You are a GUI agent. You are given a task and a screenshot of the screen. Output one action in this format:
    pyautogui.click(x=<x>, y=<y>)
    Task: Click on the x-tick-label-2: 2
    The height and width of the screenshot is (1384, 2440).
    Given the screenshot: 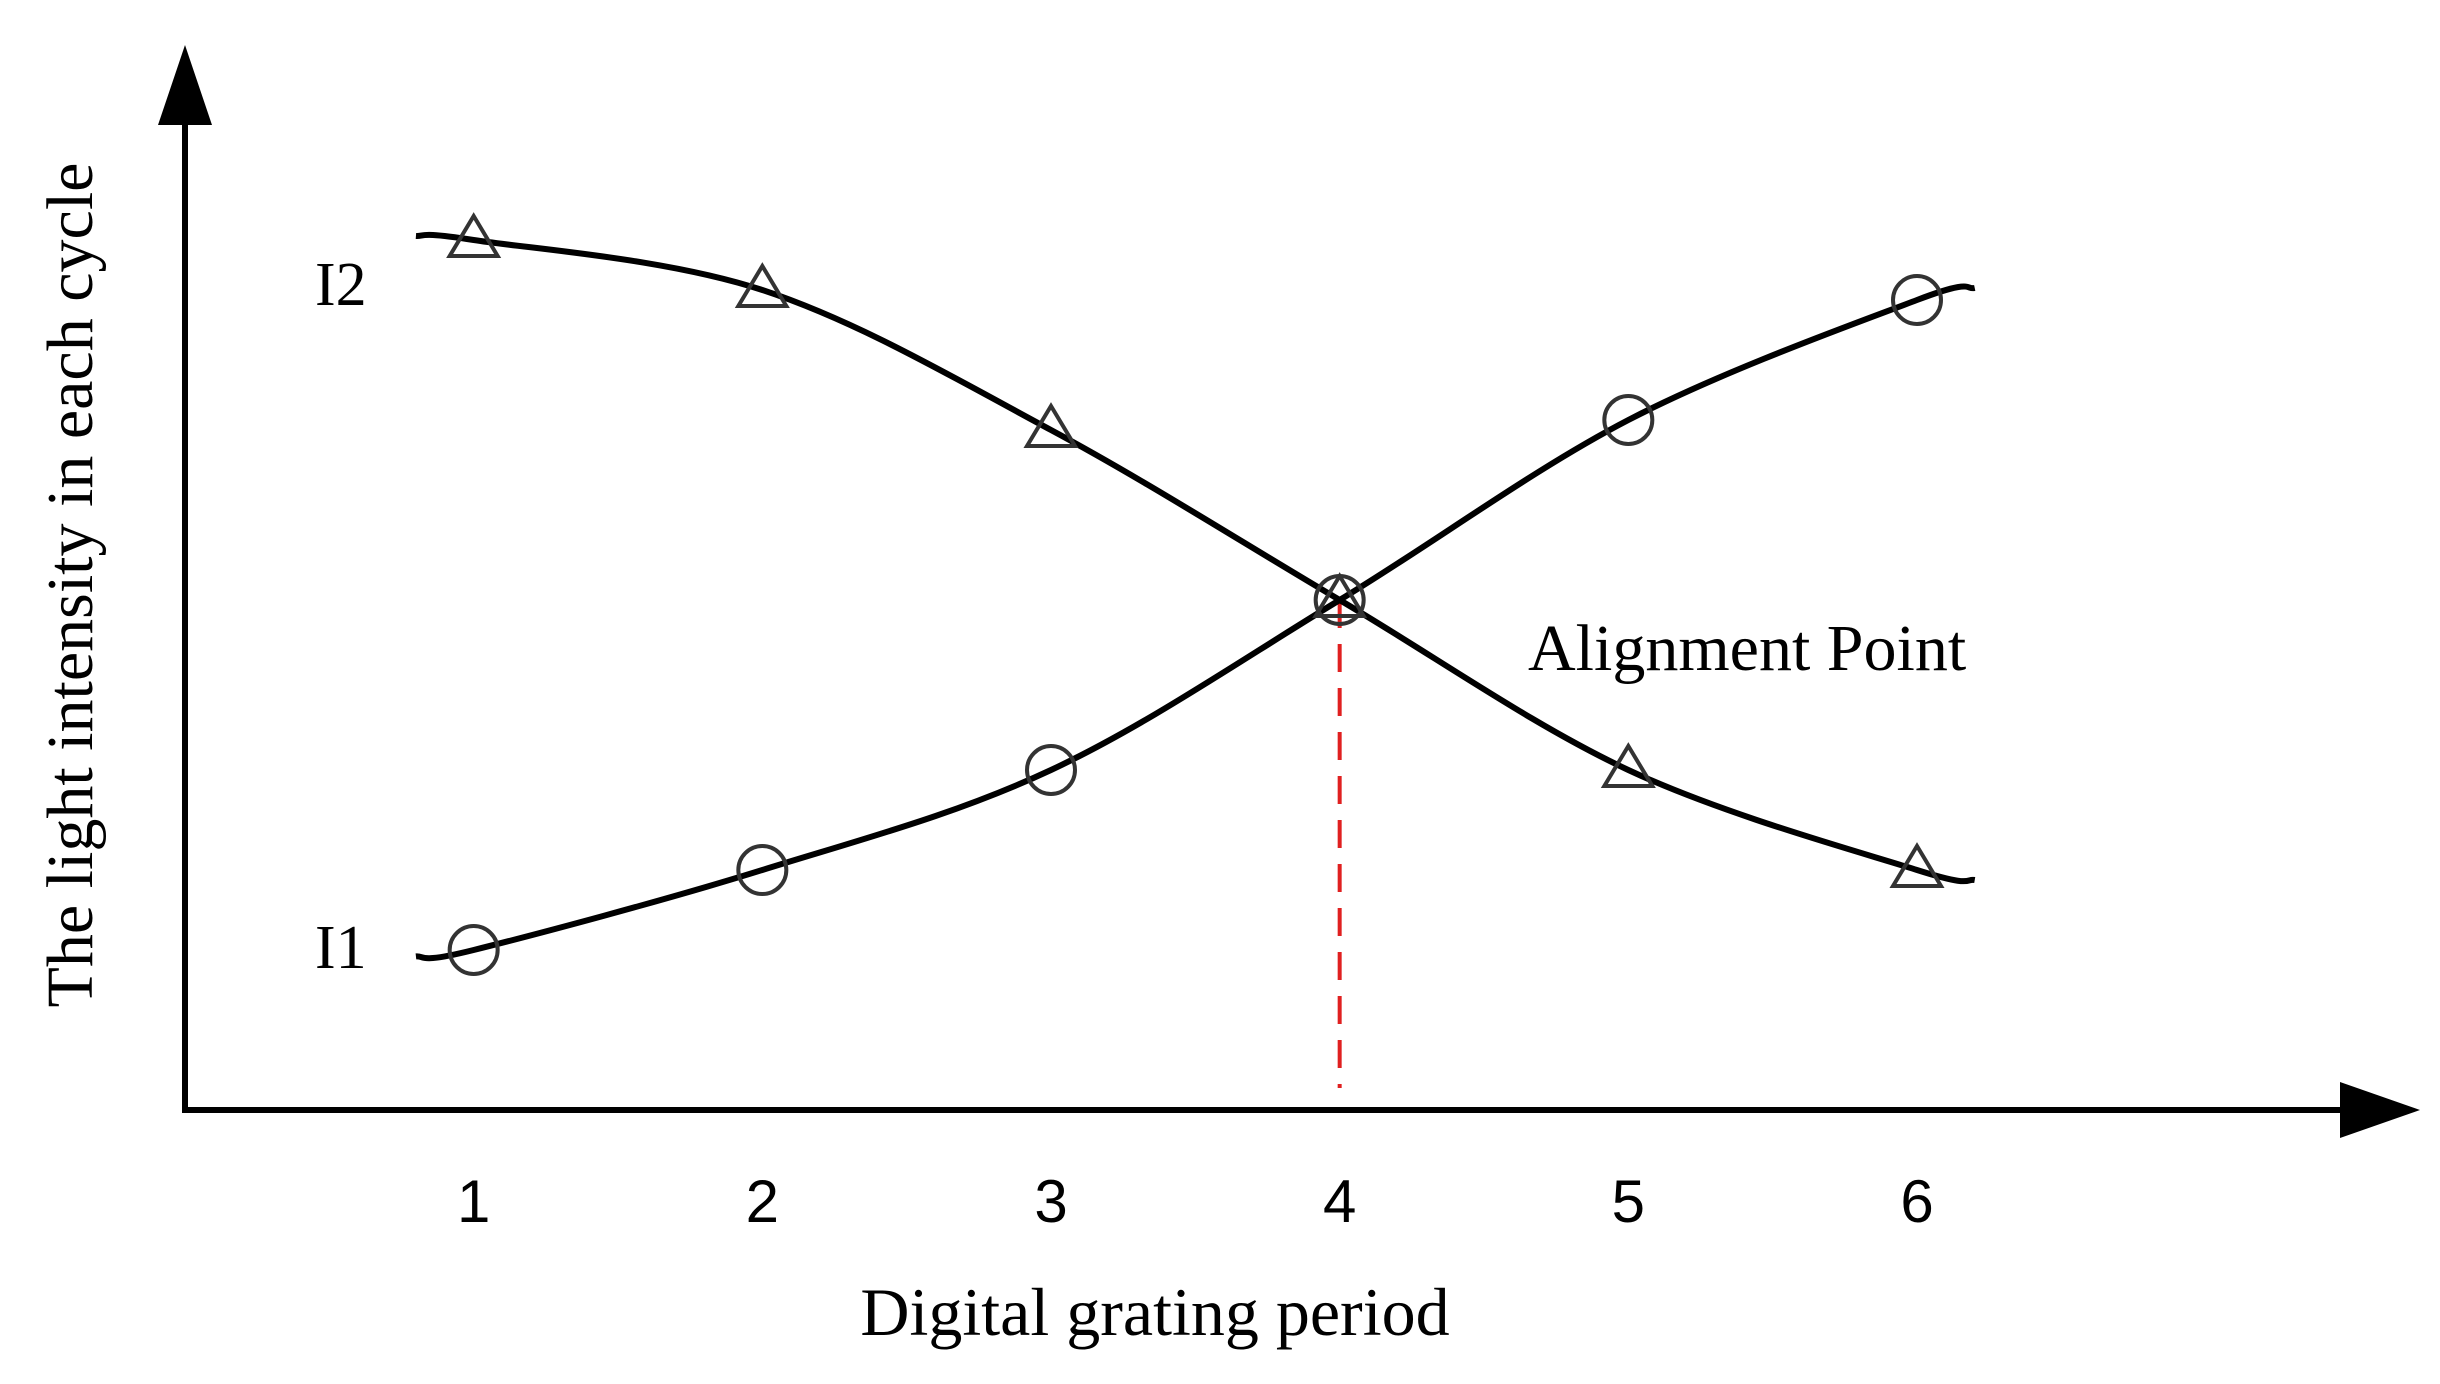 What is the action you would take?
    pyautogui.click(x=762, y=1201)
    